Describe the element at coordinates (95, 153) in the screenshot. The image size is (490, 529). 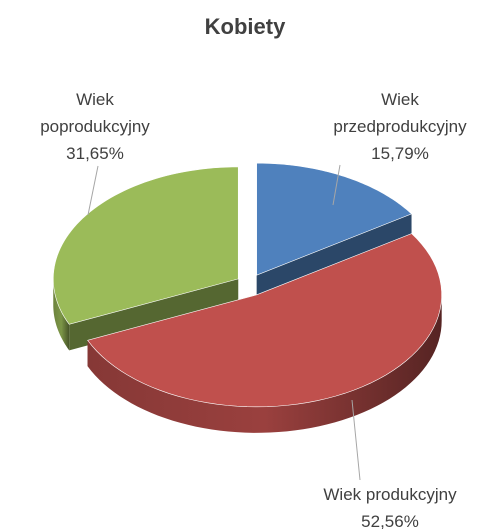
I see `value-label: 31,65%` at that location.